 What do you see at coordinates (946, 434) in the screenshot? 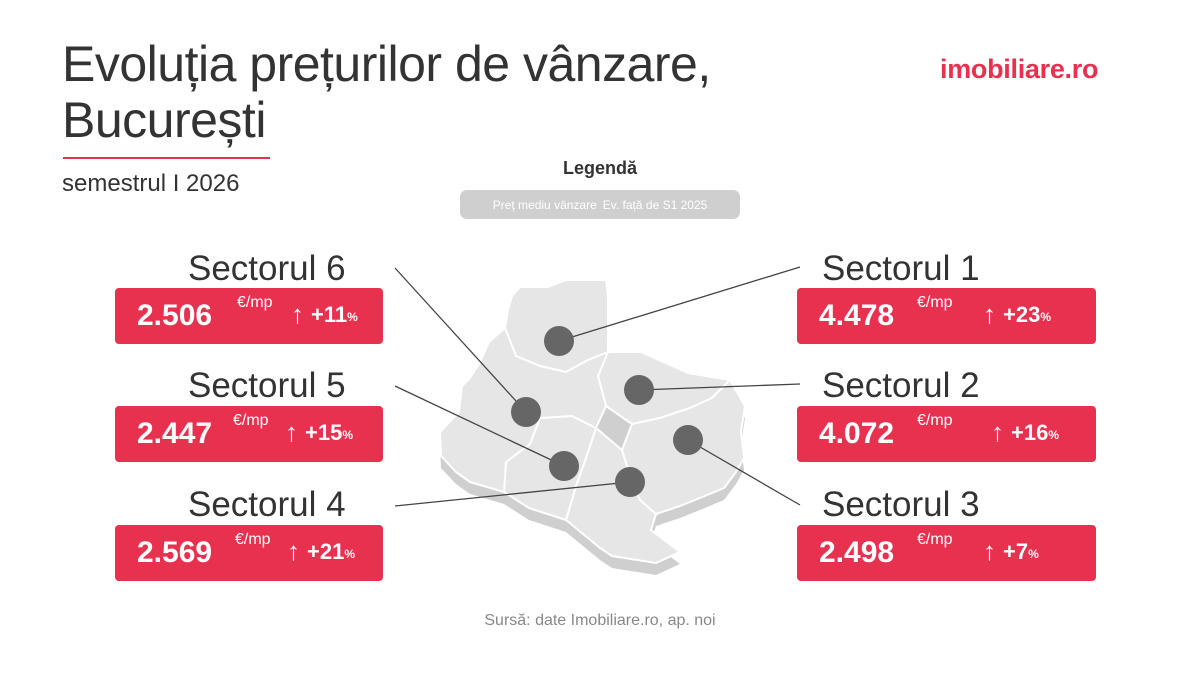
I see `sector-2-card: 4.072 €/mp ↑ +16%` at bounding box center [946, 434].